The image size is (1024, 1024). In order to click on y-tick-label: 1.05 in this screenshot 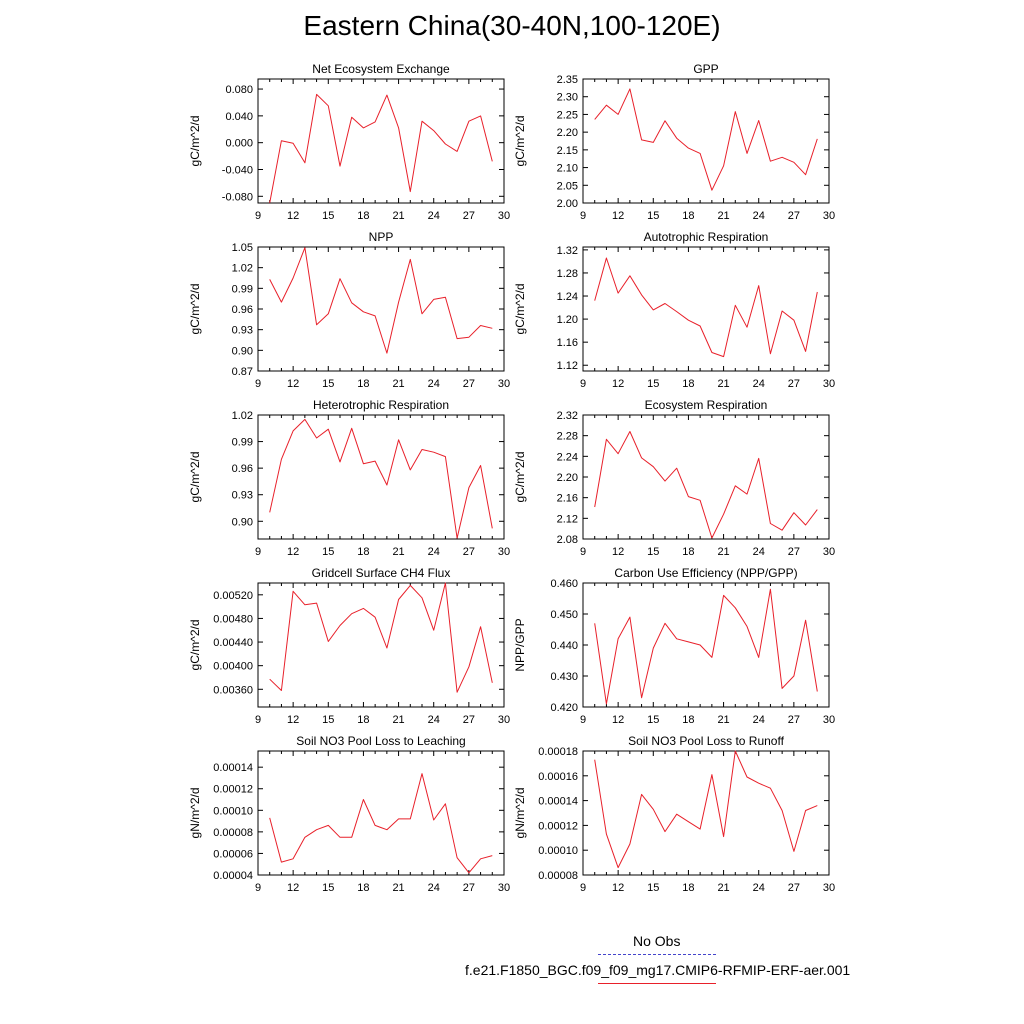, I will do `click(242, 248)`.